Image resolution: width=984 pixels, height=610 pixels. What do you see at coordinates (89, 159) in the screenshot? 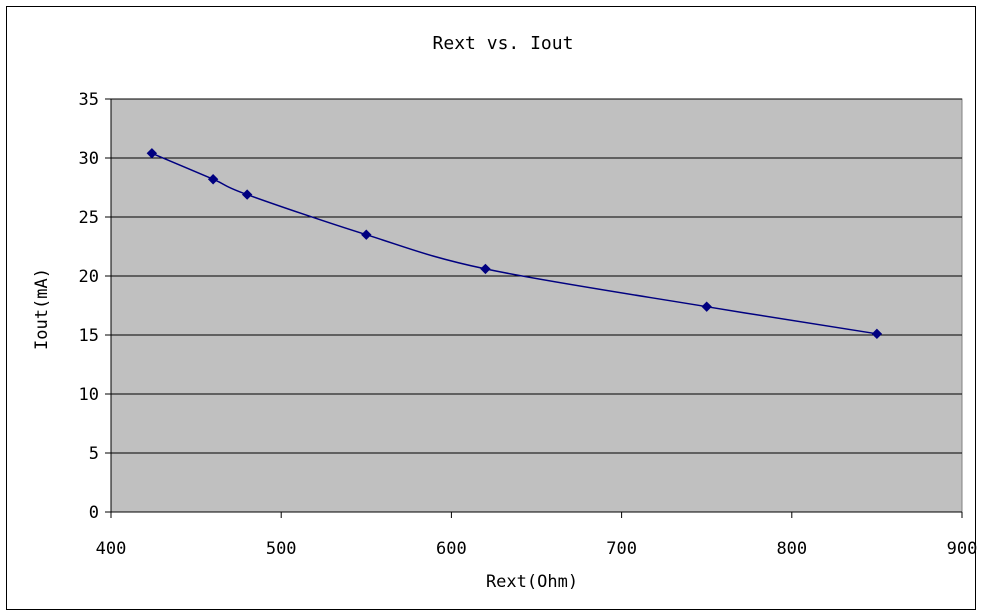
I see `y-tick-label: 30` at bounding box center [89, 159].